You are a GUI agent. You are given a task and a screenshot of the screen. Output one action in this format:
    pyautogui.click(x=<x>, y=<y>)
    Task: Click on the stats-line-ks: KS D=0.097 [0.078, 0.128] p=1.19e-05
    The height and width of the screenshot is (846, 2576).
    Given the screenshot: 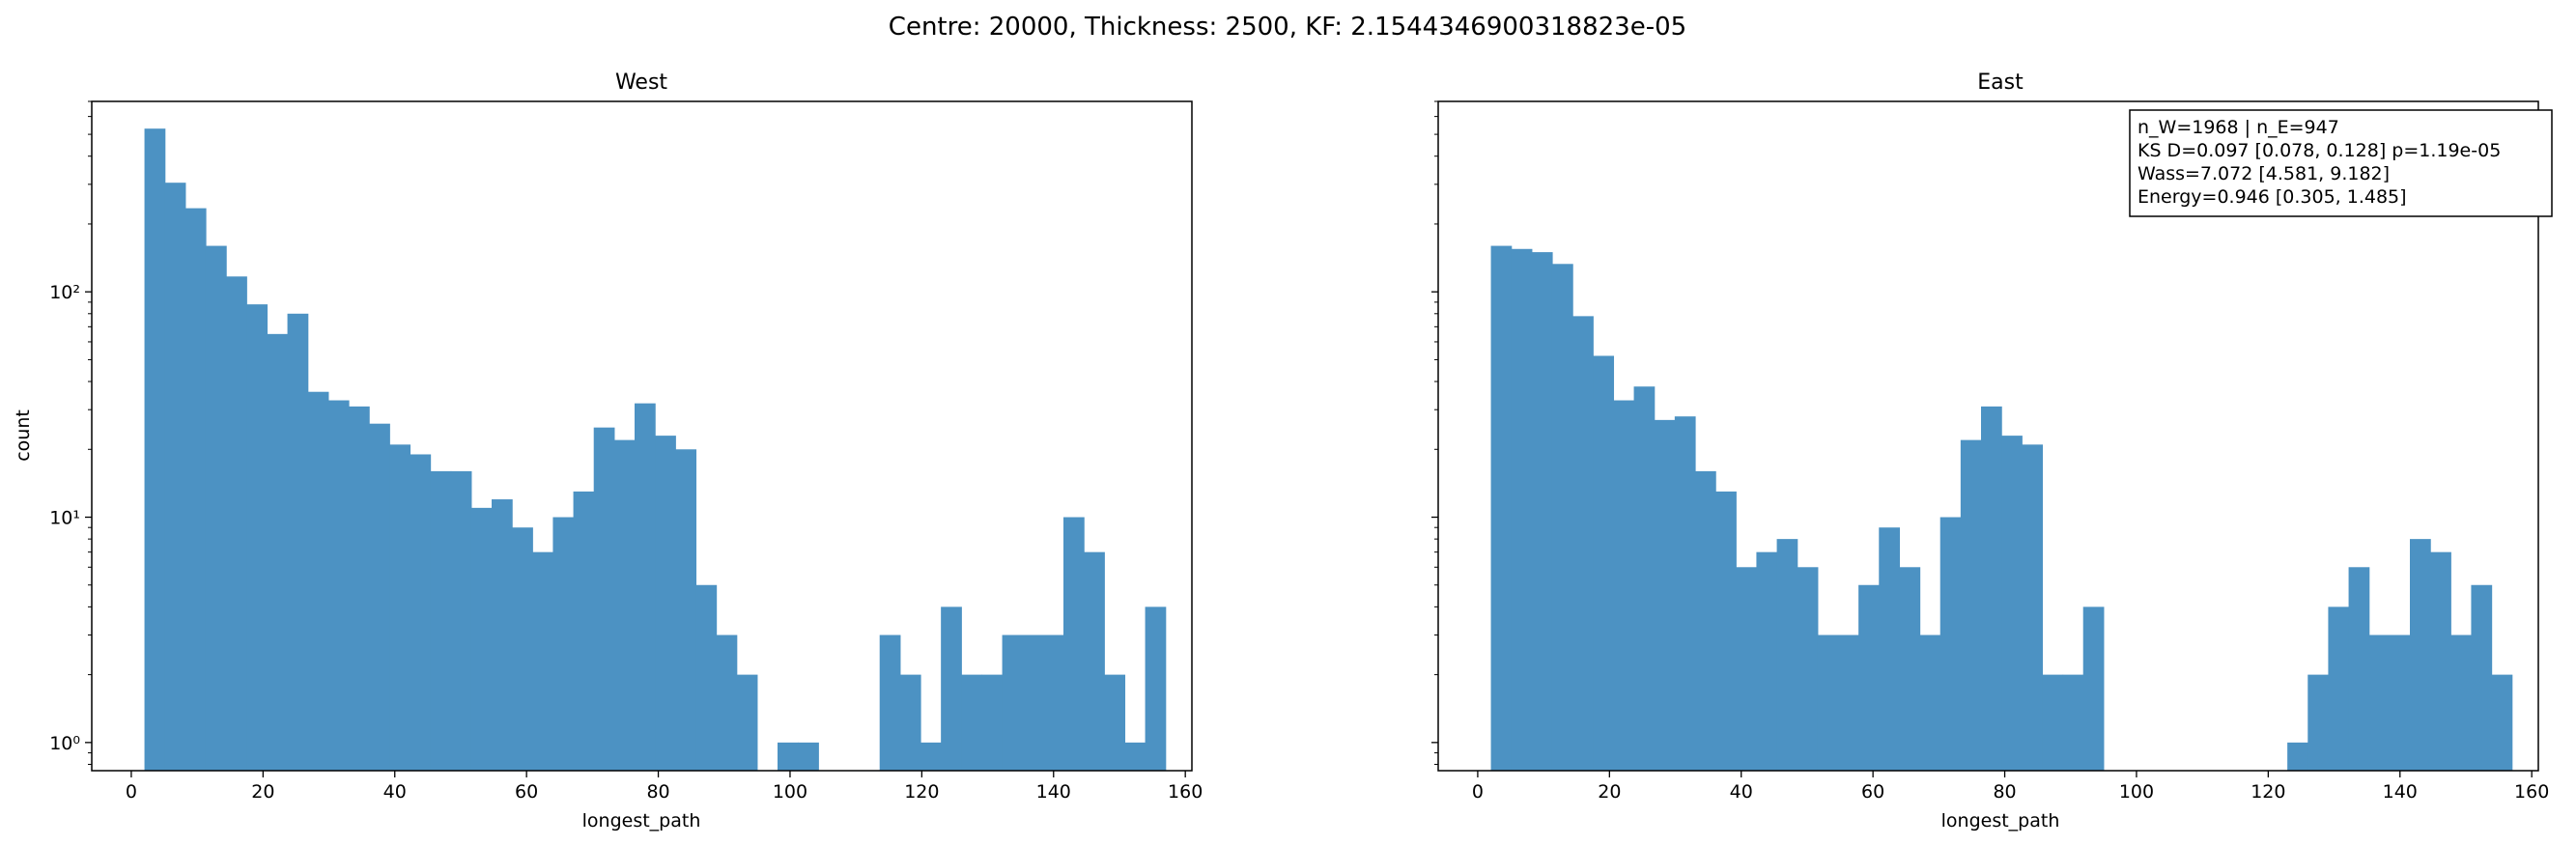 What is the action you would take?
    pyautogui.click(x=2319, y=150)
    